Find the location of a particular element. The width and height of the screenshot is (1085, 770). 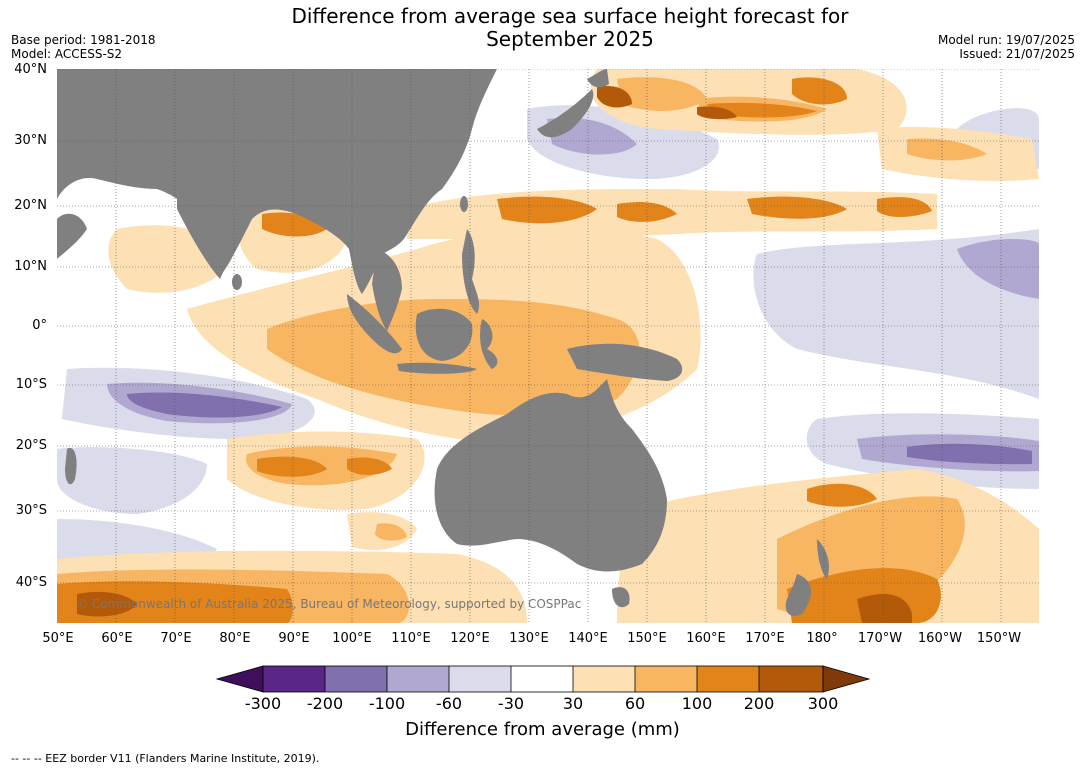

lon-label-140e: 140°E is located at coordinates (588, 638).